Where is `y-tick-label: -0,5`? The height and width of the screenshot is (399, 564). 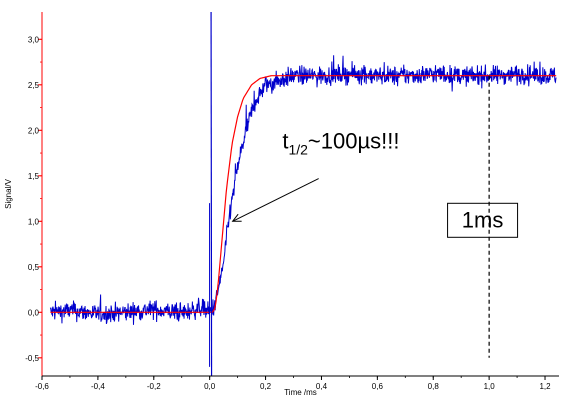 y-tick-label: -0,5 is located at coordinates (32, 358).